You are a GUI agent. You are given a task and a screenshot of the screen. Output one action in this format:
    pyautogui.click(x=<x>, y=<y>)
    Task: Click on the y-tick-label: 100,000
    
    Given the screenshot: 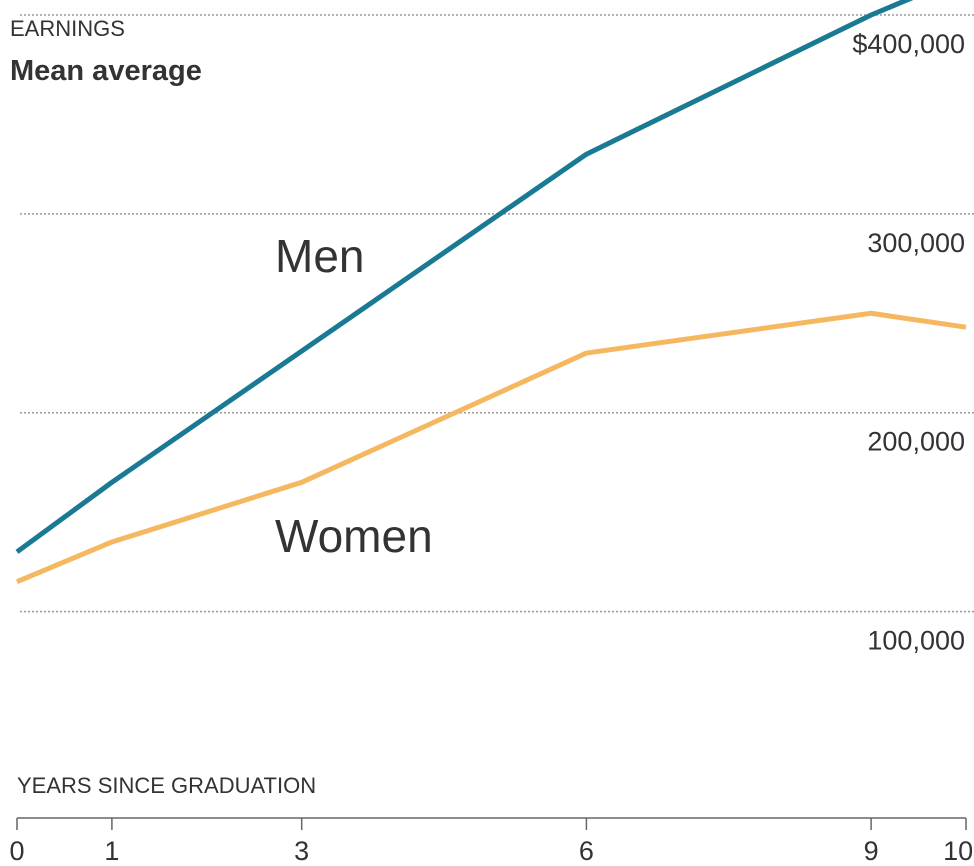 What is the action you would take?
    pyautogui.click(x=916, y=641)
    